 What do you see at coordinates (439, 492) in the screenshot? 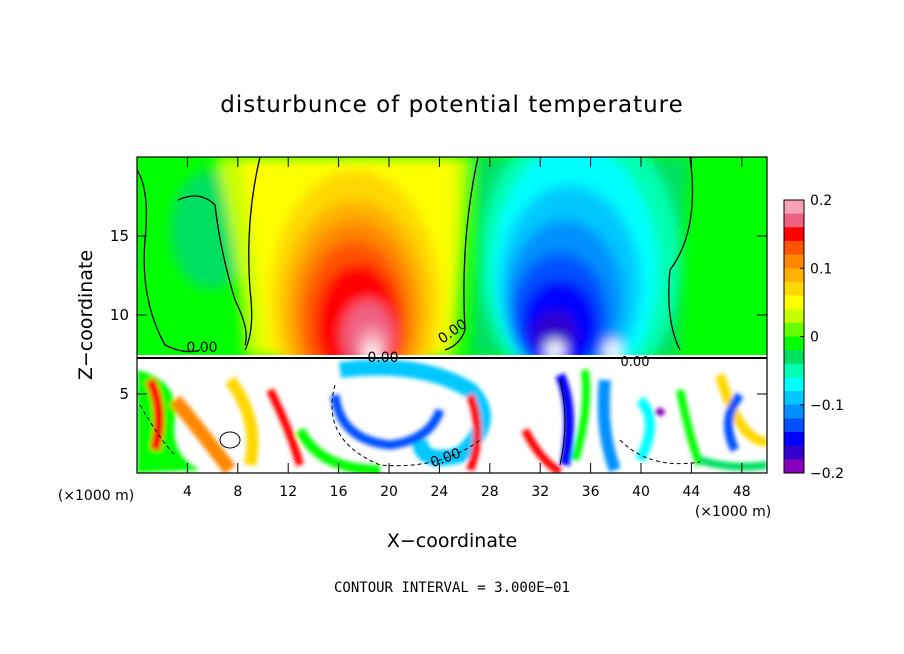
I see `x-tick-label: 24` at bounding box center [439, 492].